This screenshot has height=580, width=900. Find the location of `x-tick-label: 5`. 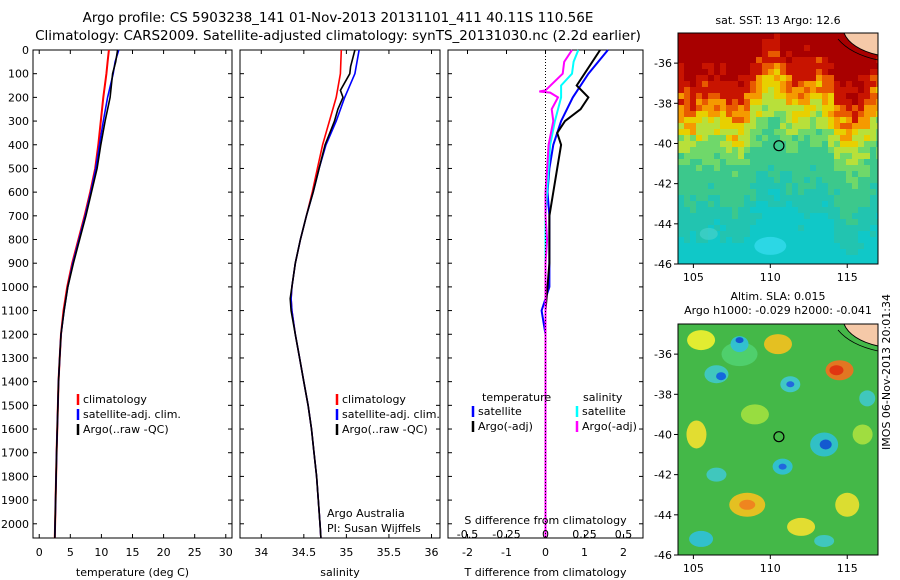

x-tick-label: 5 is located at coordinates (70, 552).